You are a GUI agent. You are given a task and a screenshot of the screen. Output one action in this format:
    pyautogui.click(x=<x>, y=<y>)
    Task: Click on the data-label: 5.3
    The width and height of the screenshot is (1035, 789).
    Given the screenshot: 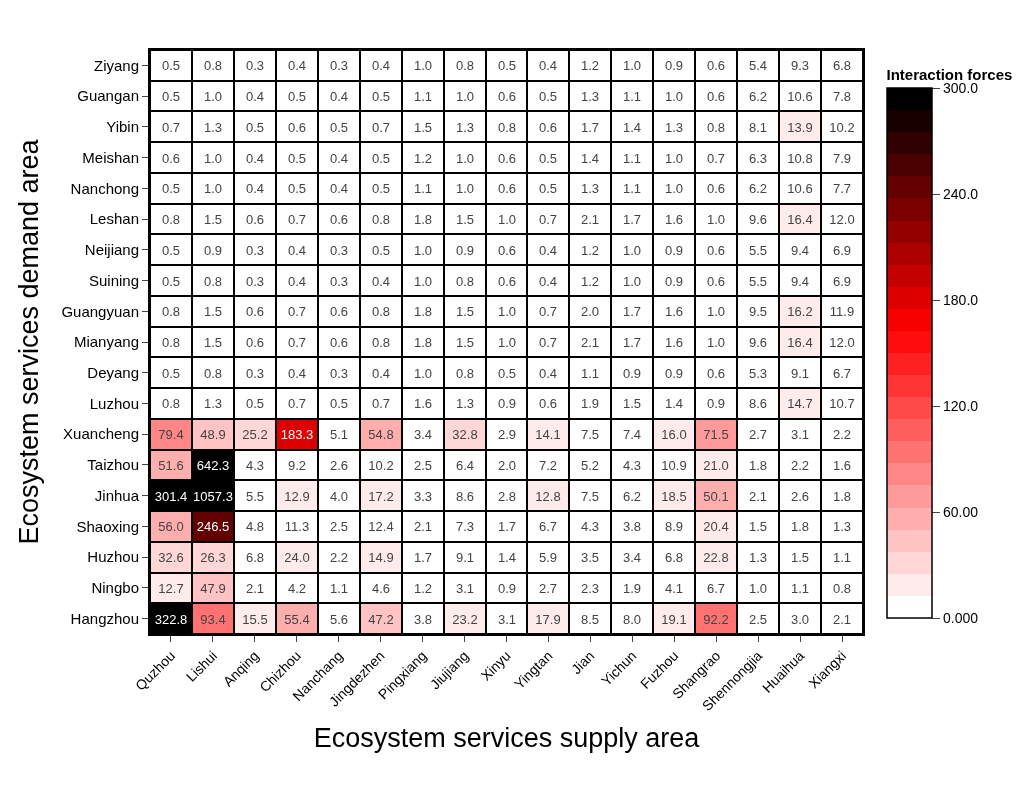 What is the action you would take?
    pyautogui.click(x=758, y=373)
    